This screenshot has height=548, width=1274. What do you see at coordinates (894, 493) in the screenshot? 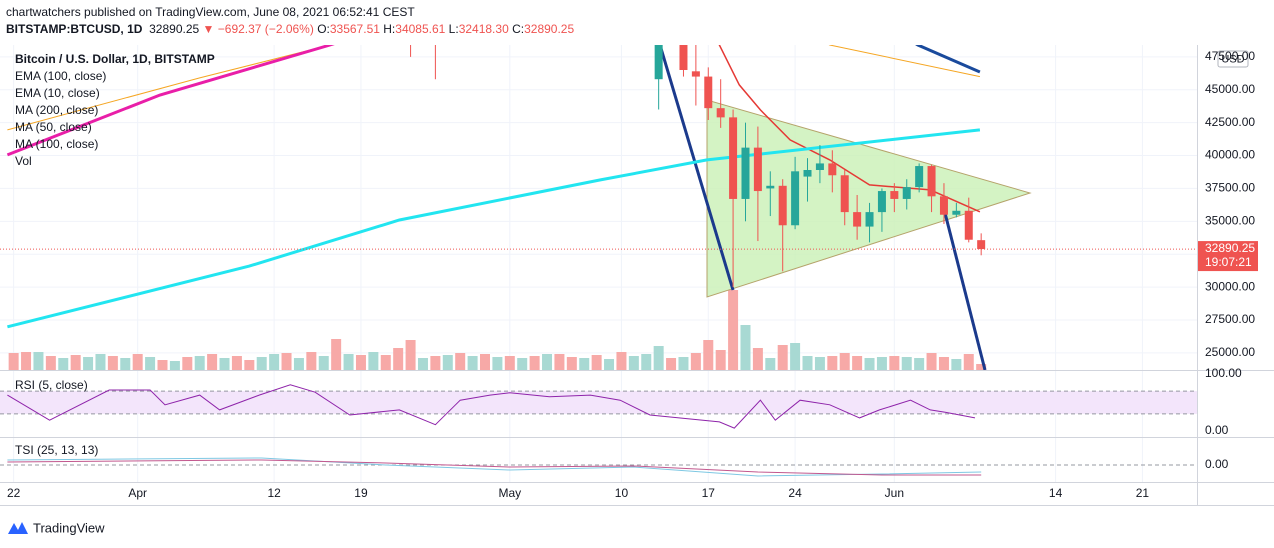
I see `x-tick-label: Jun` at bounding box center [894, 493].